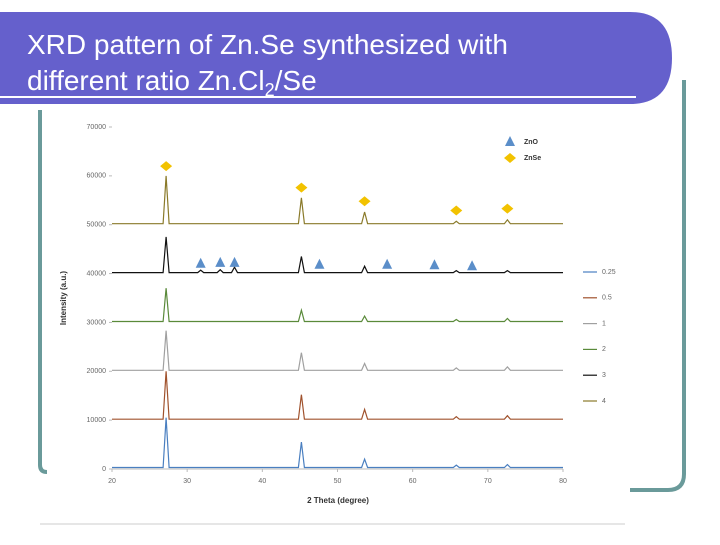 This screenshot has width=720, height=545. I want to click on x-tick-label: 20, so click(112, 481).